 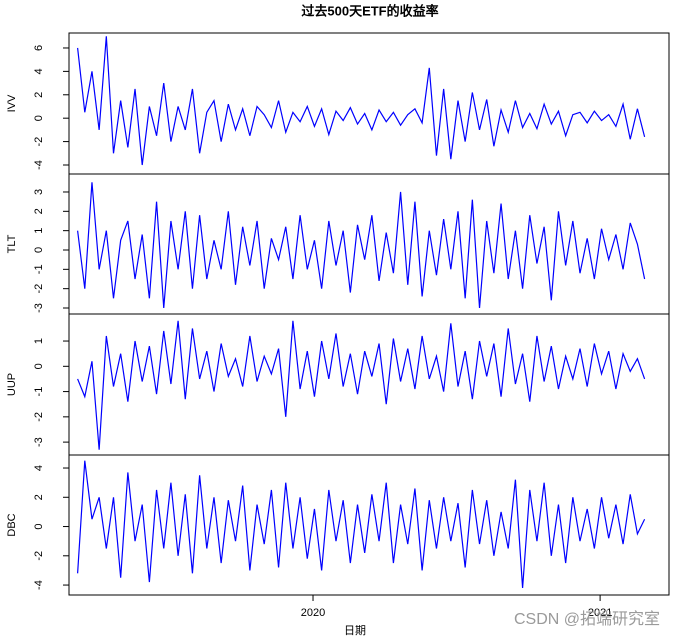 I want to click on x-tick-label: 2020, so click(x=313, y=613).